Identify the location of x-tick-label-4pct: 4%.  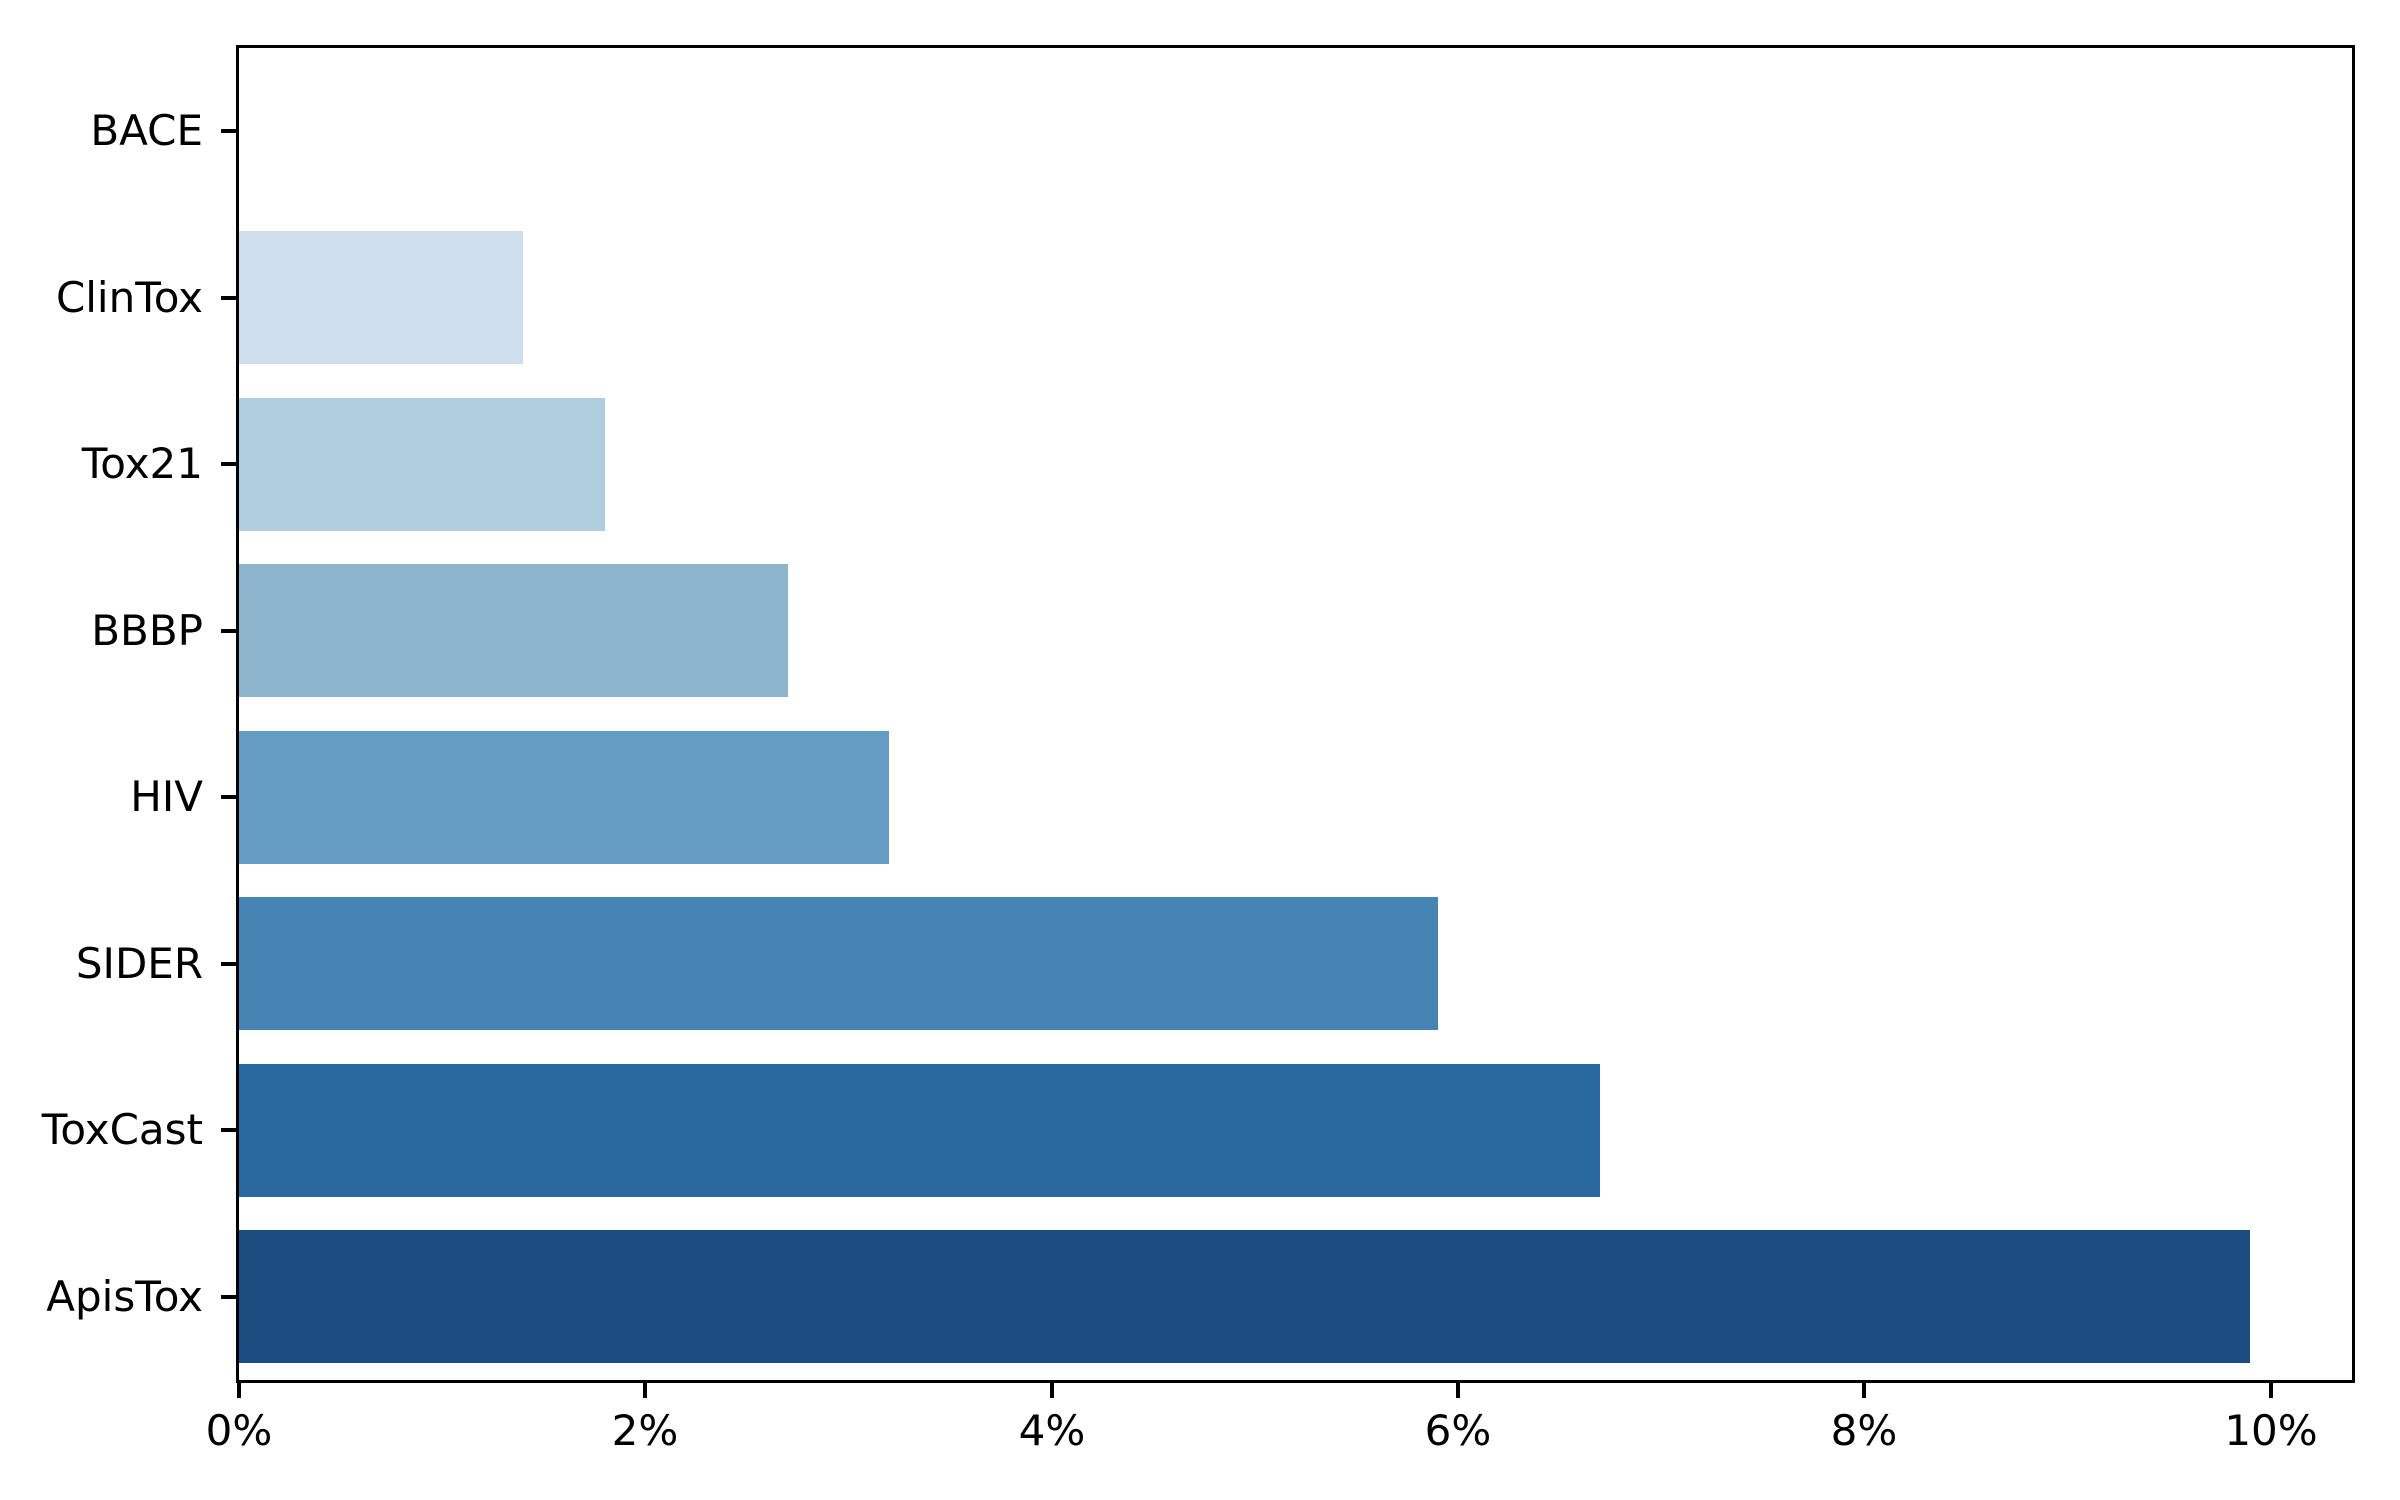
(1052, 1430).